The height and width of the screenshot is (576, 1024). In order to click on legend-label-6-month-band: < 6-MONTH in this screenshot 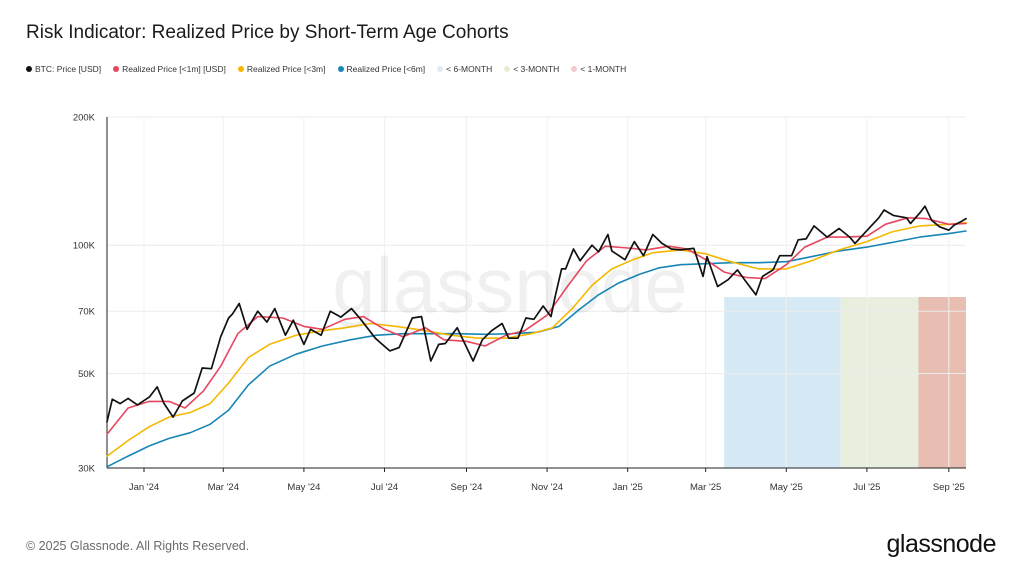, I will do `click(469, 69)`.